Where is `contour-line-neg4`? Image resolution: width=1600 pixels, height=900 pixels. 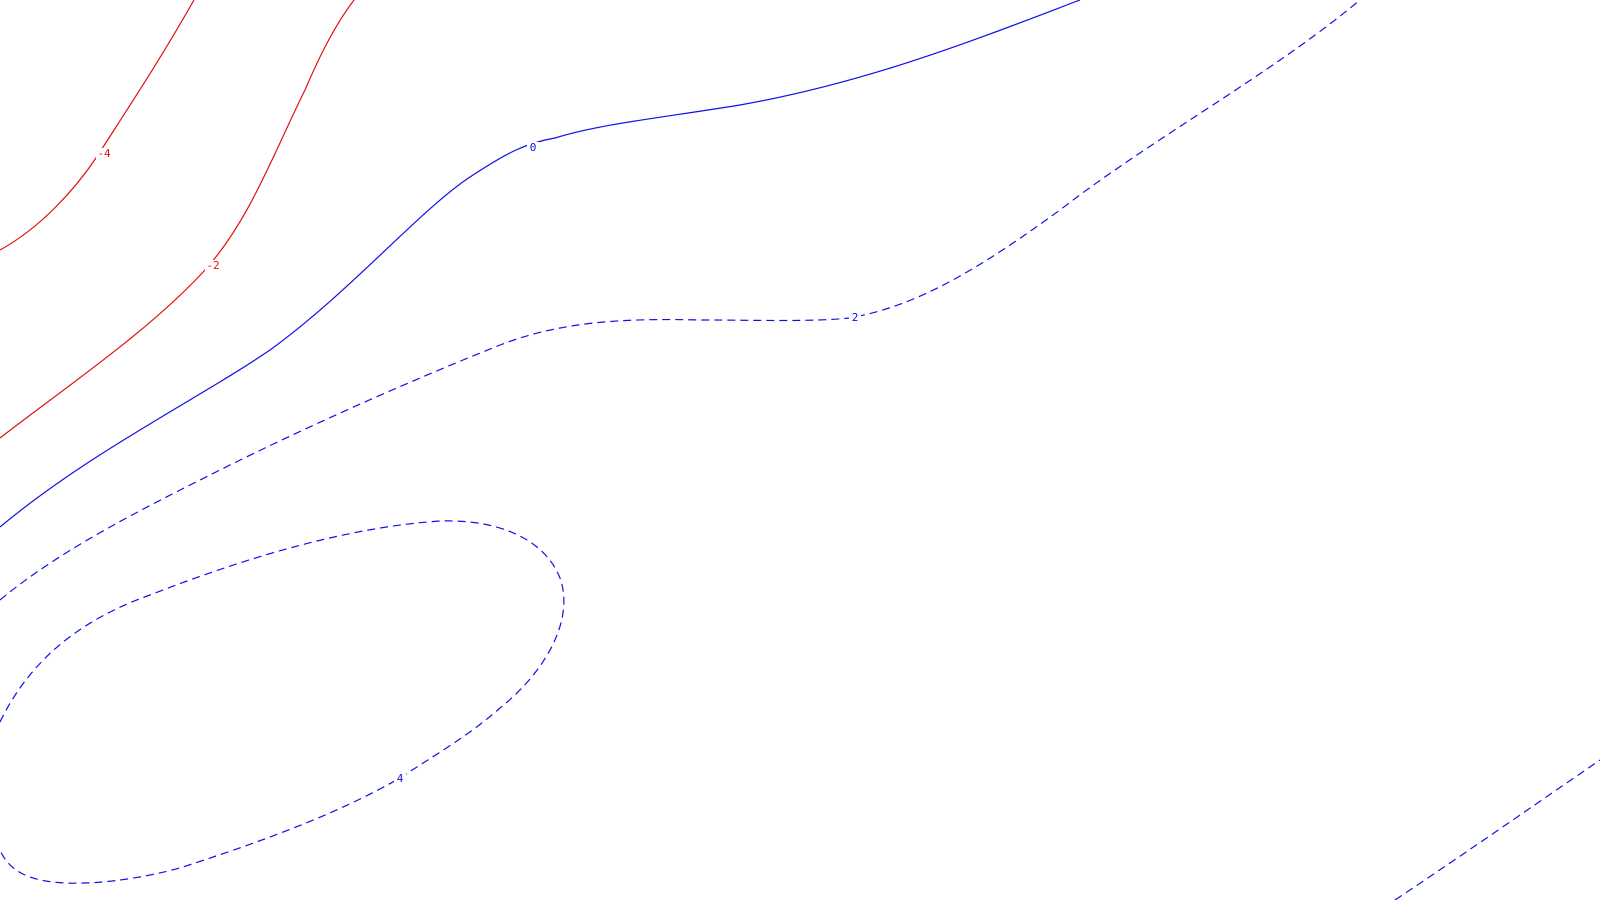
contour-line-neg4 is located at coordinates (97, 125).